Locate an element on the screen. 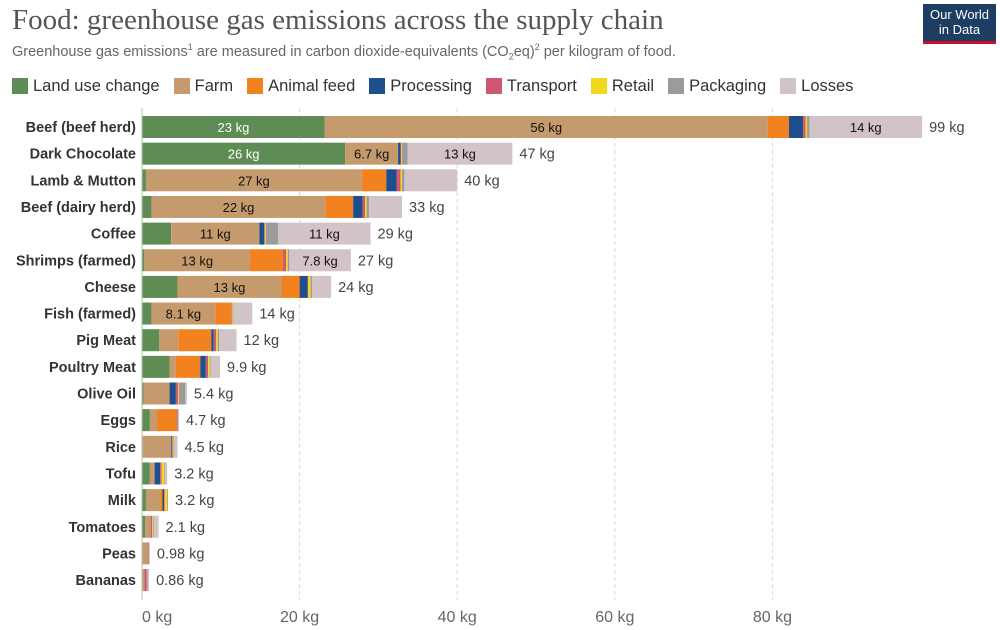 This screenshot has height=630, width=1000. total-label-milk: 3.2 kg is located at coordinates (195, 501).